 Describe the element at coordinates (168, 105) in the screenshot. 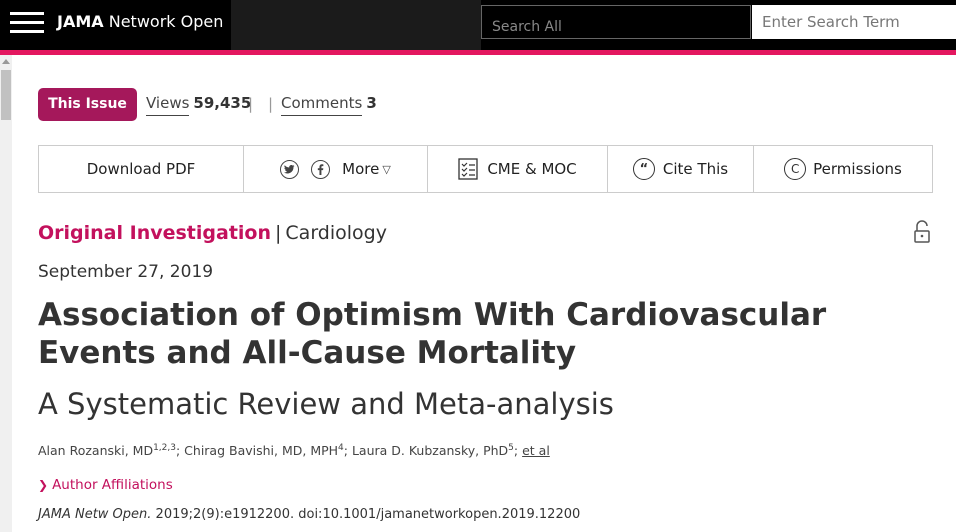

I see `views-label: Views` at that location.